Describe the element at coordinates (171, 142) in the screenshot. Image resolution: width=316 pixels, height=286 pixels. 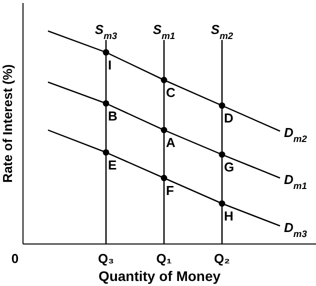
I see `annotation: A` at that location.